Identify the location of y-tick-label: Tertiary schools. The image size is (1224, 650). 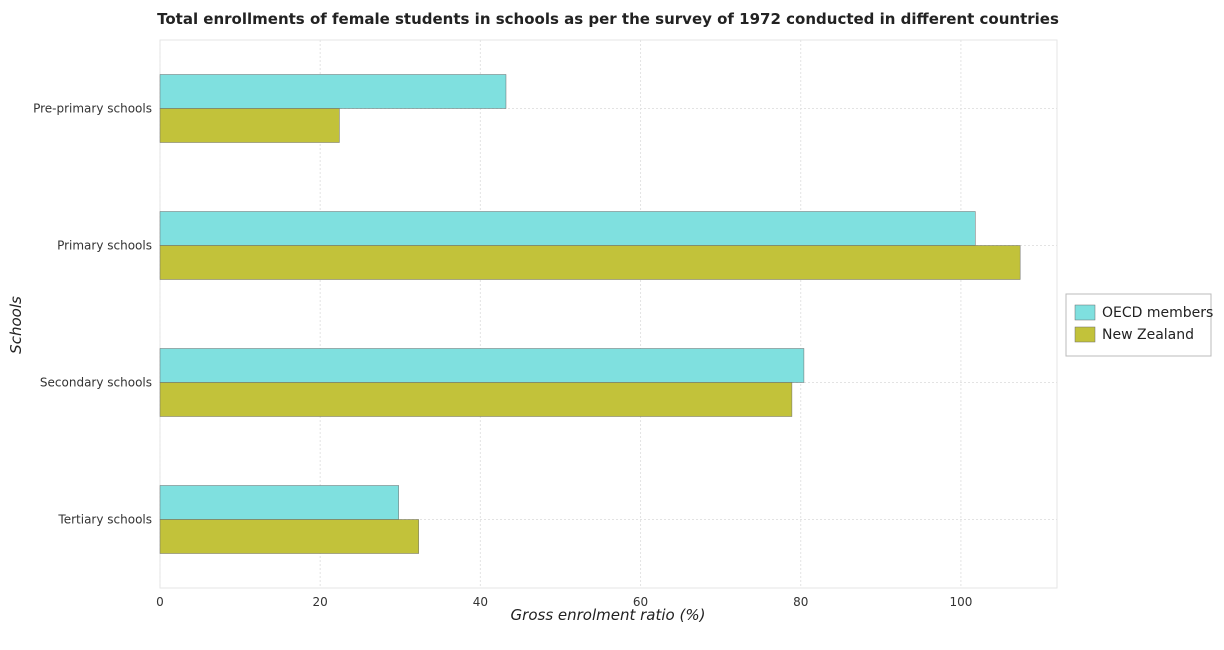
(104, 520).